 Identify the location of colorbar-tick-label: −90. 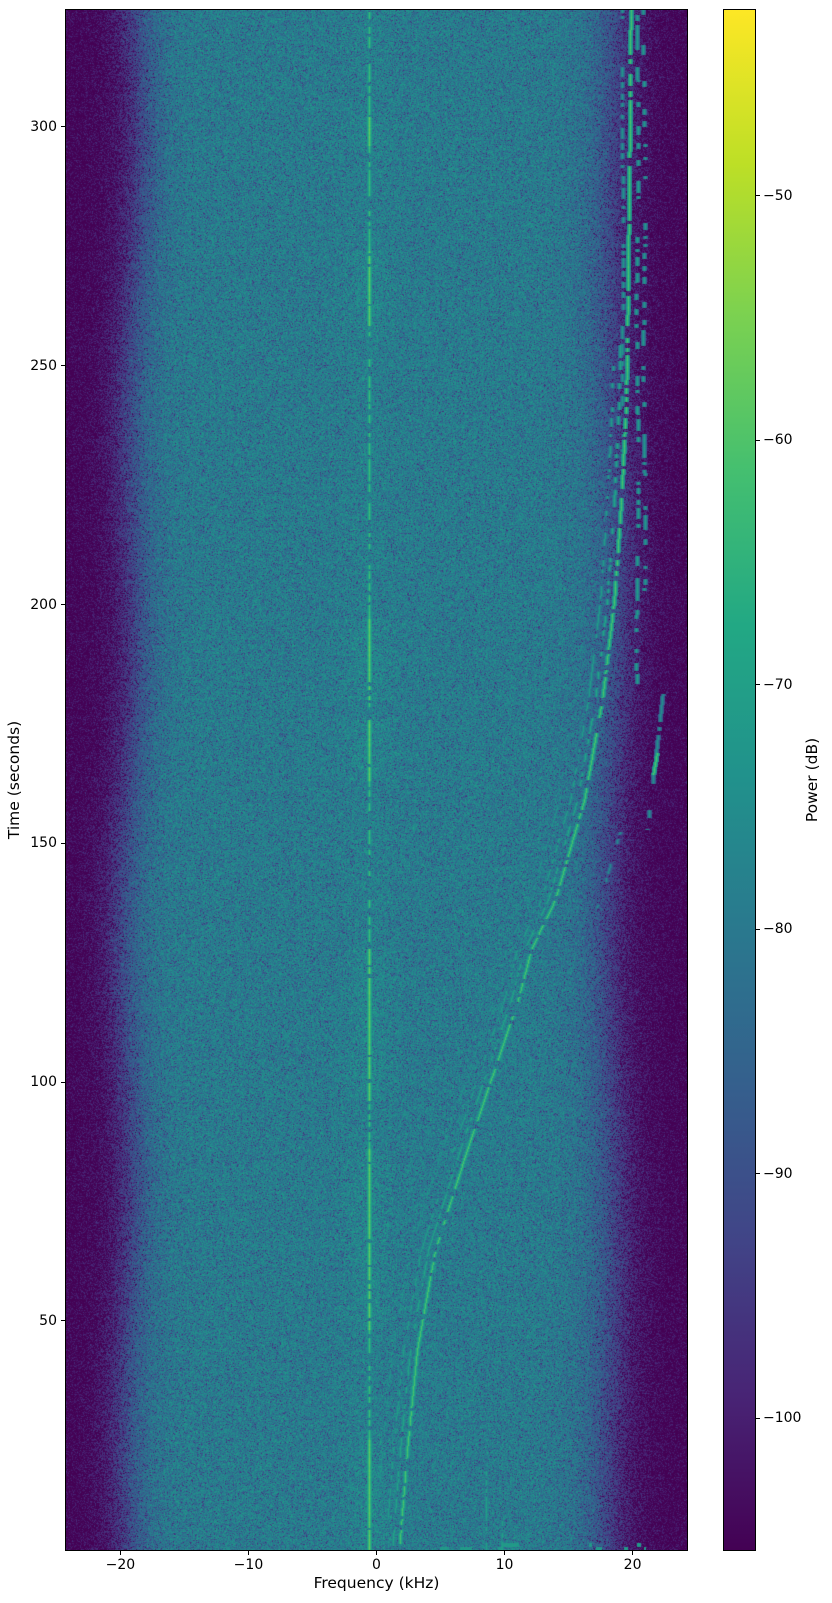
(778, 1173).